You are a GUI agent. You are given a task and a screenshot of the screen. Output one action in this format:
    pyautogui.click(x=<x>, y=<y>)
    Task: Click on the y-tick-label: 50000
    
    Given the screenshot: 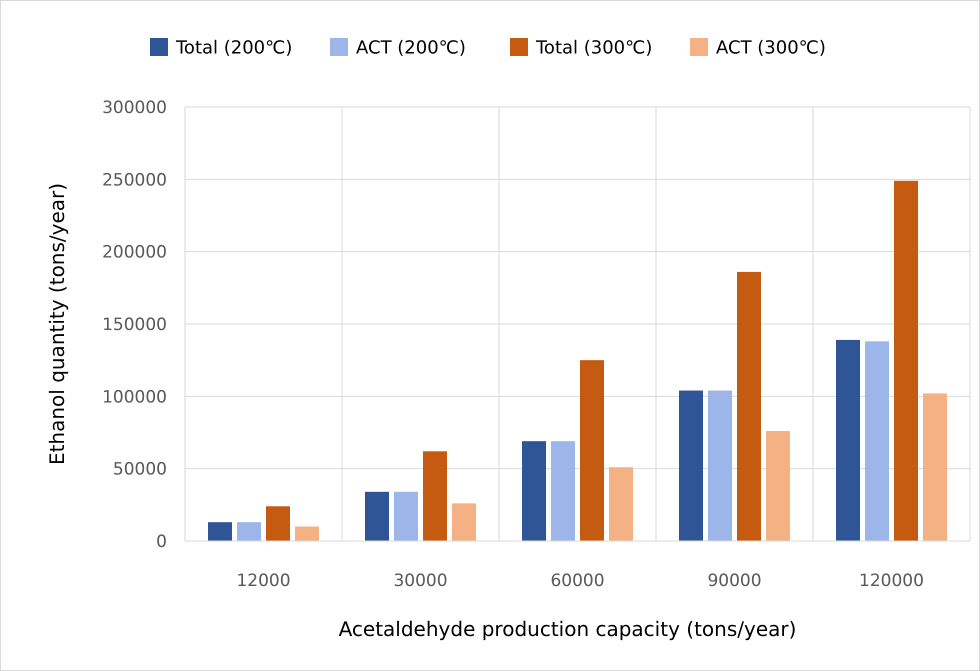 What is the action you would take?
    pyautogui.click(x=139, y=470)
    